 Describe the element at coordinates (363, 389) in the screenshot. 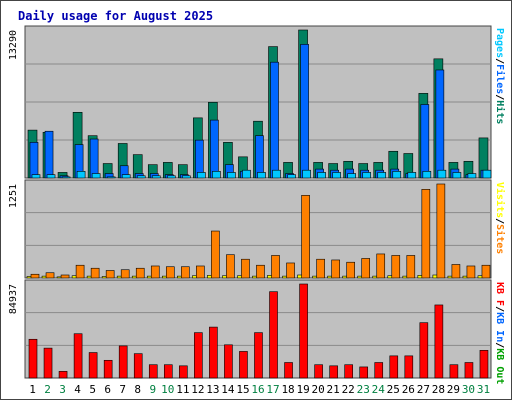

I see `x-tick-label: 23` at that location.